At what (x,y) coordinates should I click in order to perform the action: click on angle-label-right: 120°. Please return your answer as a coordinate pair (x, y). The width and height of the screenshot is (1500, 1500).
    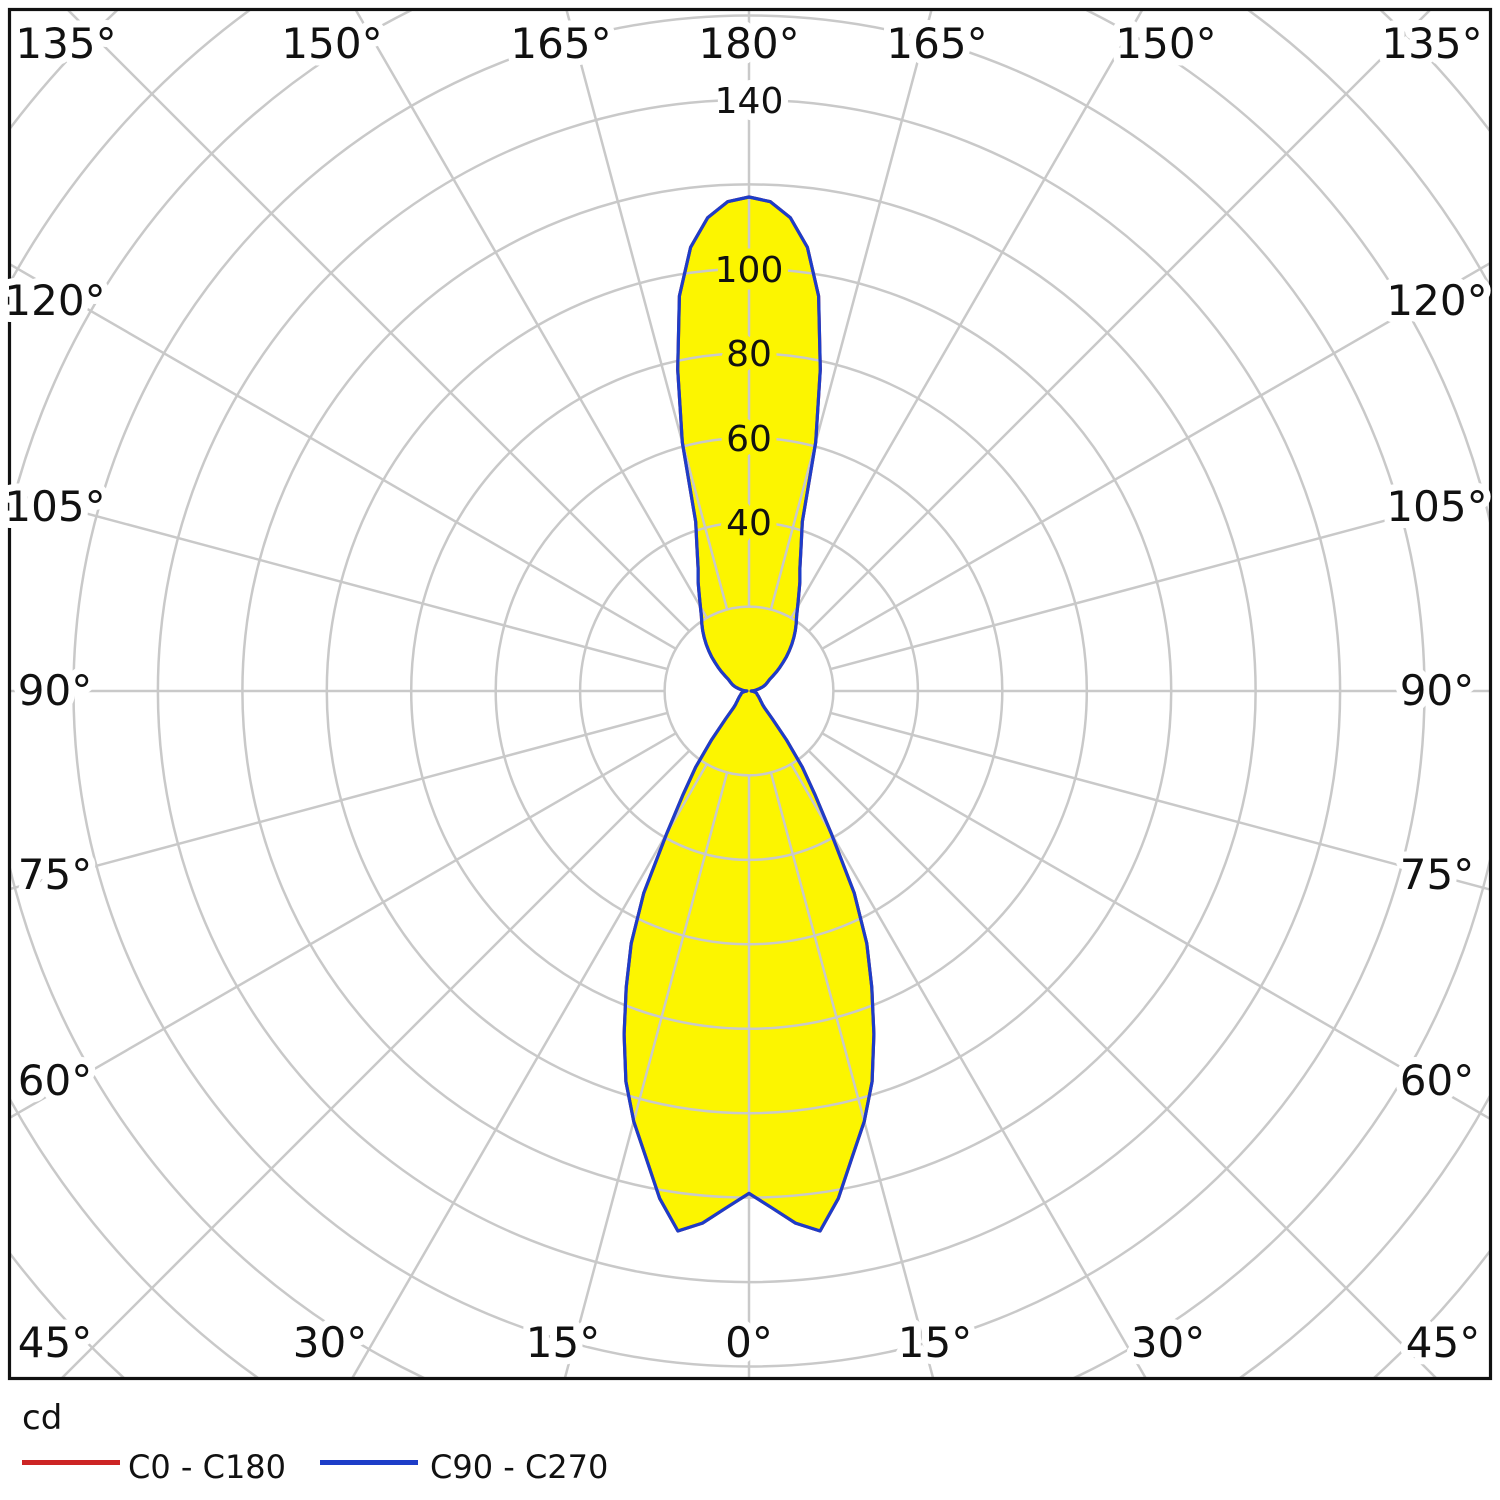
    Looking at the image, I should click on (1436, 300).